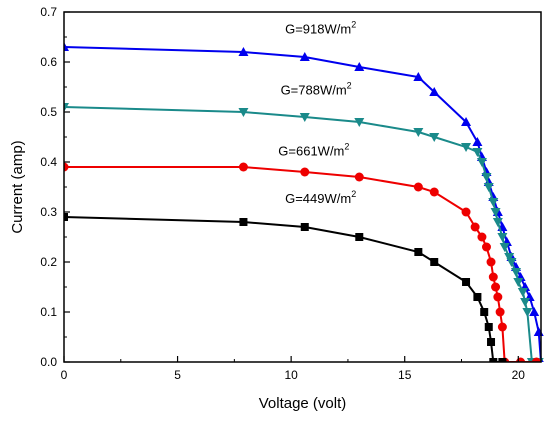 The image size is (550, 423). I want to click on y-tick-label: 0.3, so click(48, 212).